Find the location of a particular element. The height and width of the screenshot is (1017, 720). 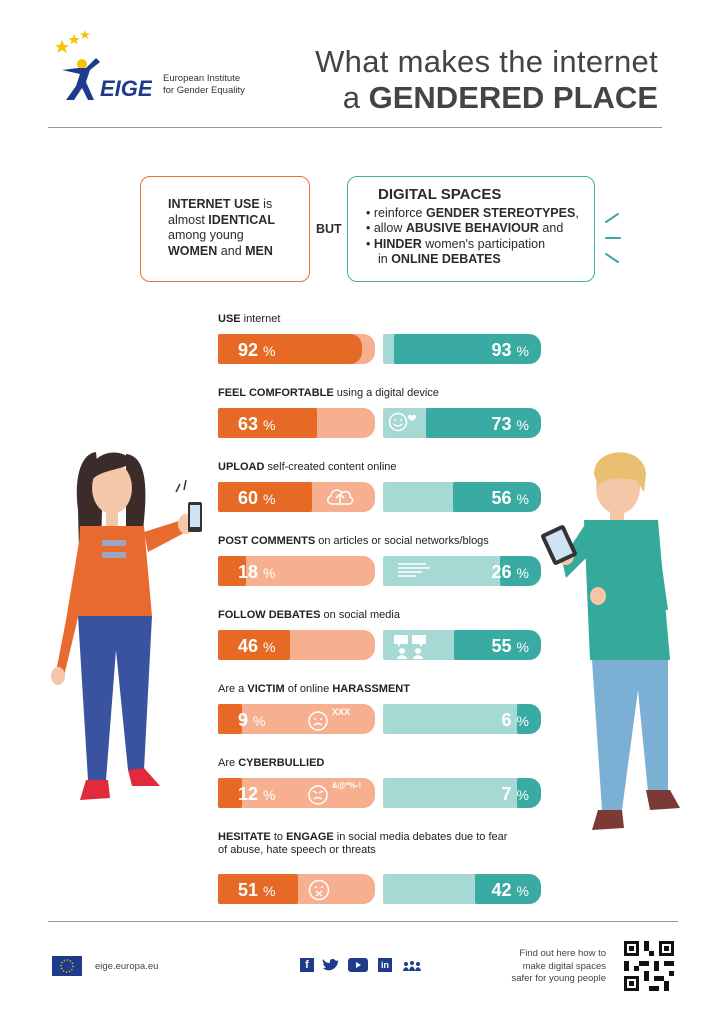

website-link: eige.europa.eu is located at coordinates (127, 966).